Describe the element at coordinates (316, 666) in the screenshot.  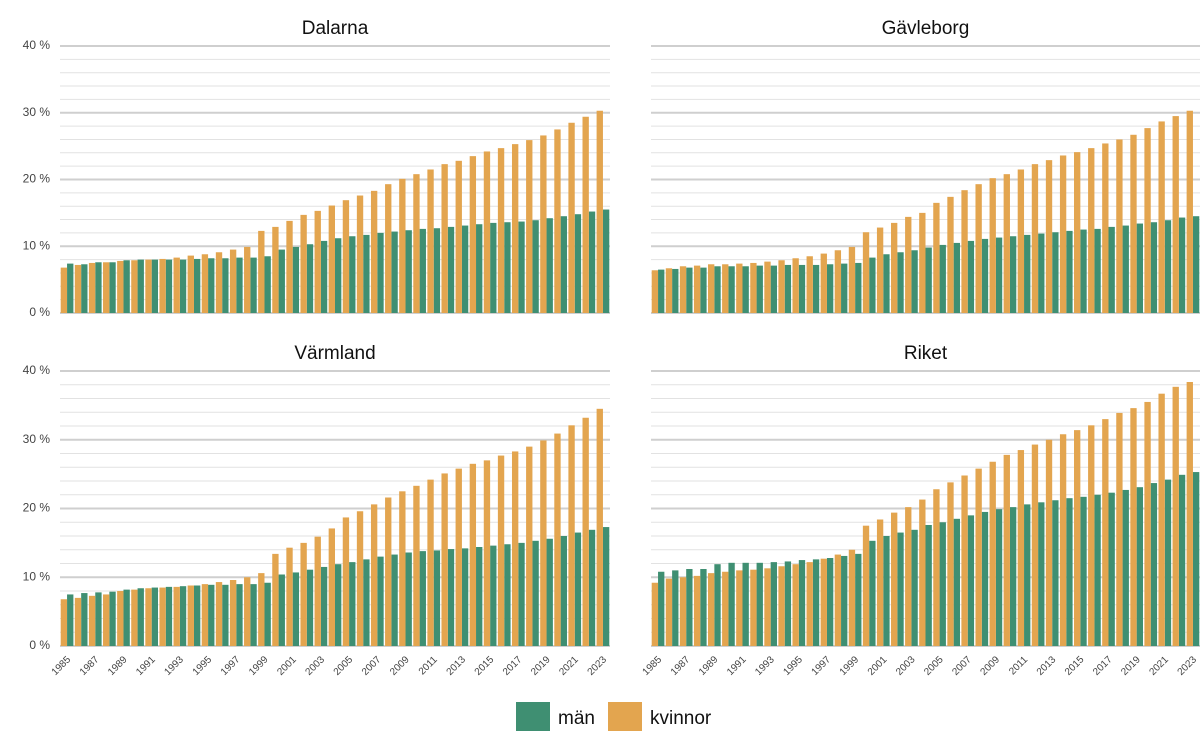
I see `x-tick-label: 2003` at that location.